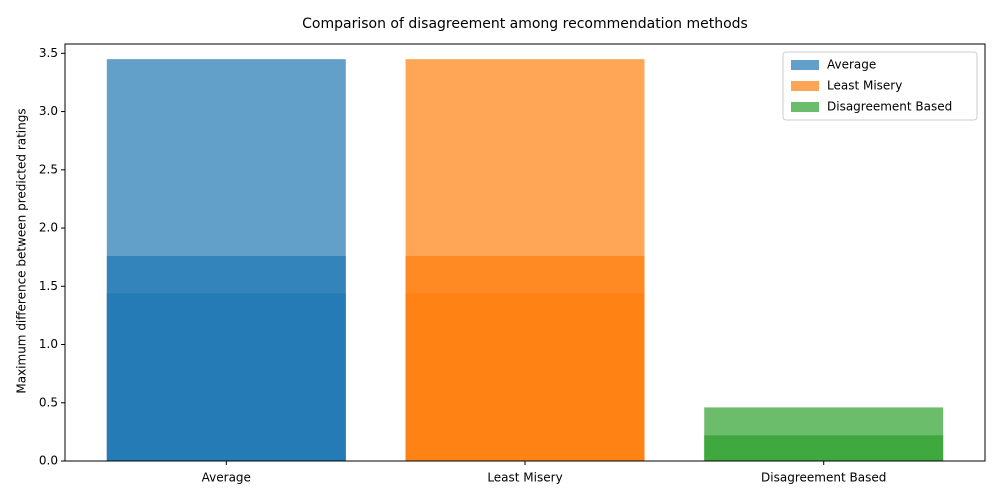  Describe the element at coordinates (48, 169) in the screenshot. I see `y-tick-label: 2.5` at that location.